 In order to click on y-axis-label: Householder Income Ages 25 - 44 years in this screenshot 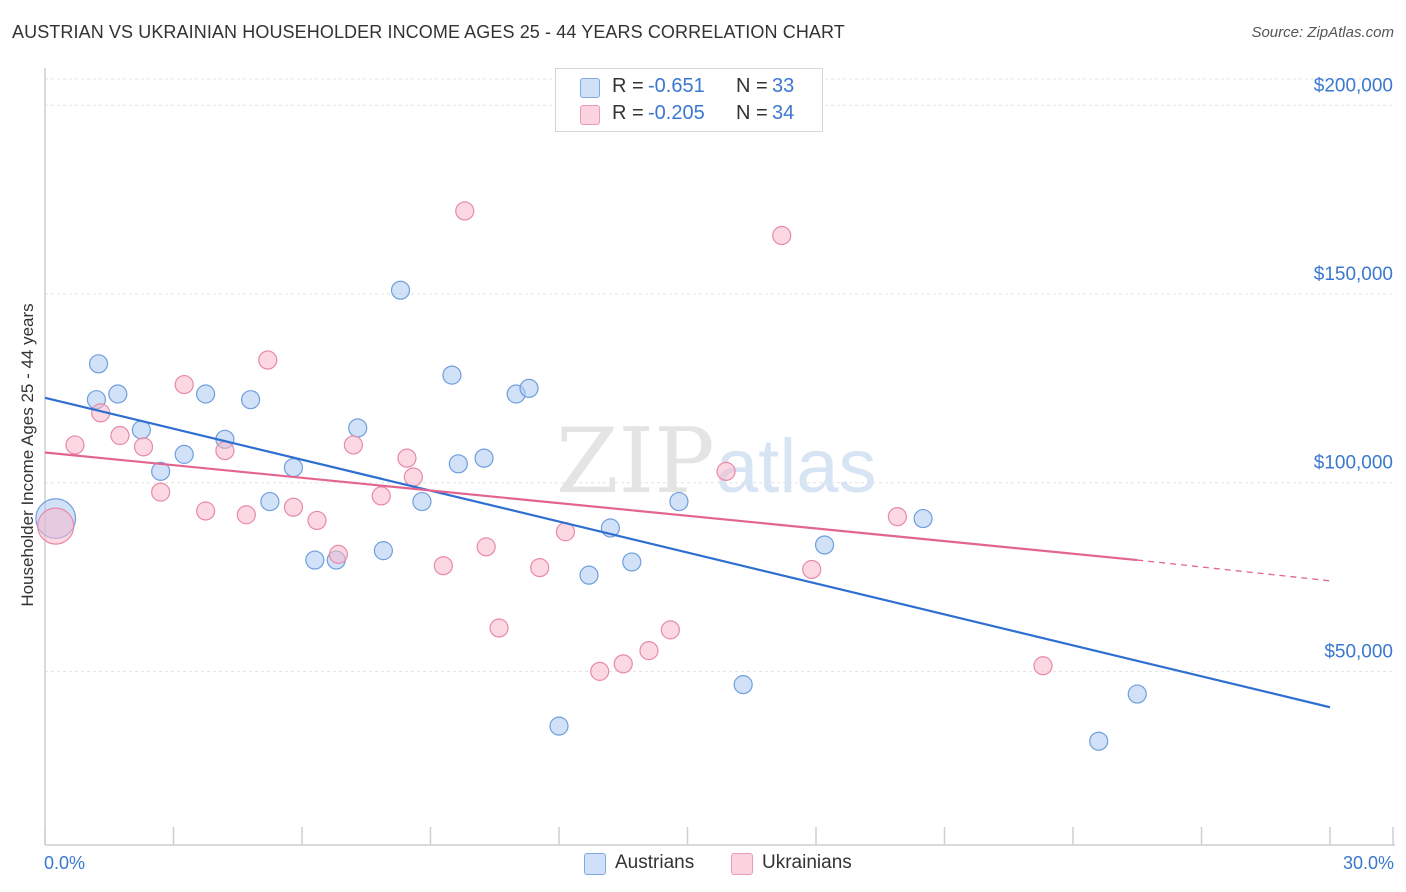, I will do `click(27, 455)`.